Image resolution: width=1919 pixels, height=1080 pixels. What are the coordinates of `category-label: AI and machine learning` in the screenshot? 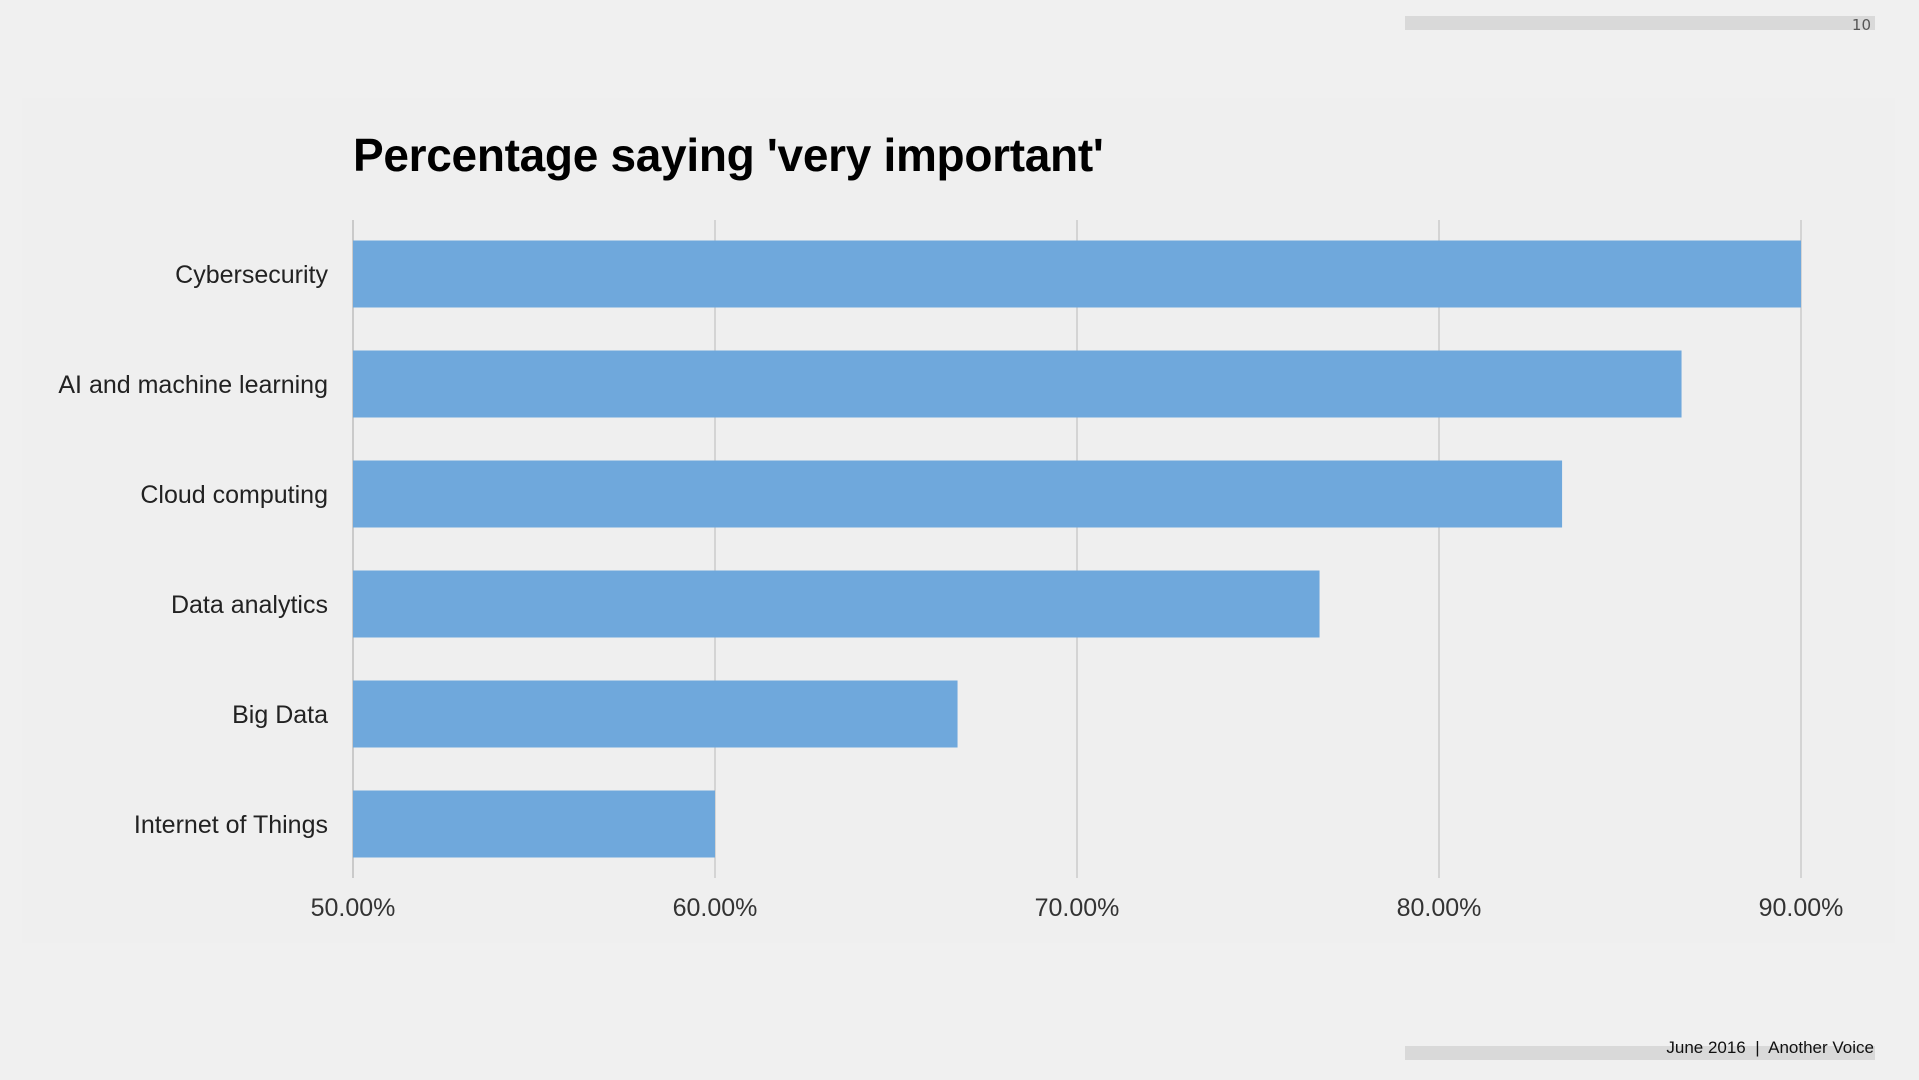 It's located at (193, 385).